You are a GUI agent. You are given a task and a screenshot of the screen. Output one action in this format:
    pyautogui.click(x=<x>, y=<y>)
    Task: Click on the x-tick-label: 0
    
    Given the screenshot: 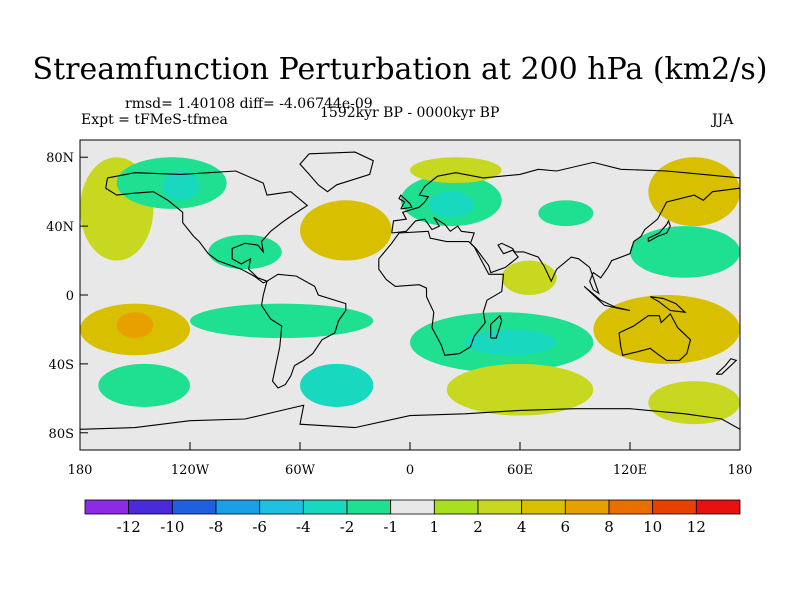 What is the action you would take?
    pyautogui.click(x=410, y=470)
    